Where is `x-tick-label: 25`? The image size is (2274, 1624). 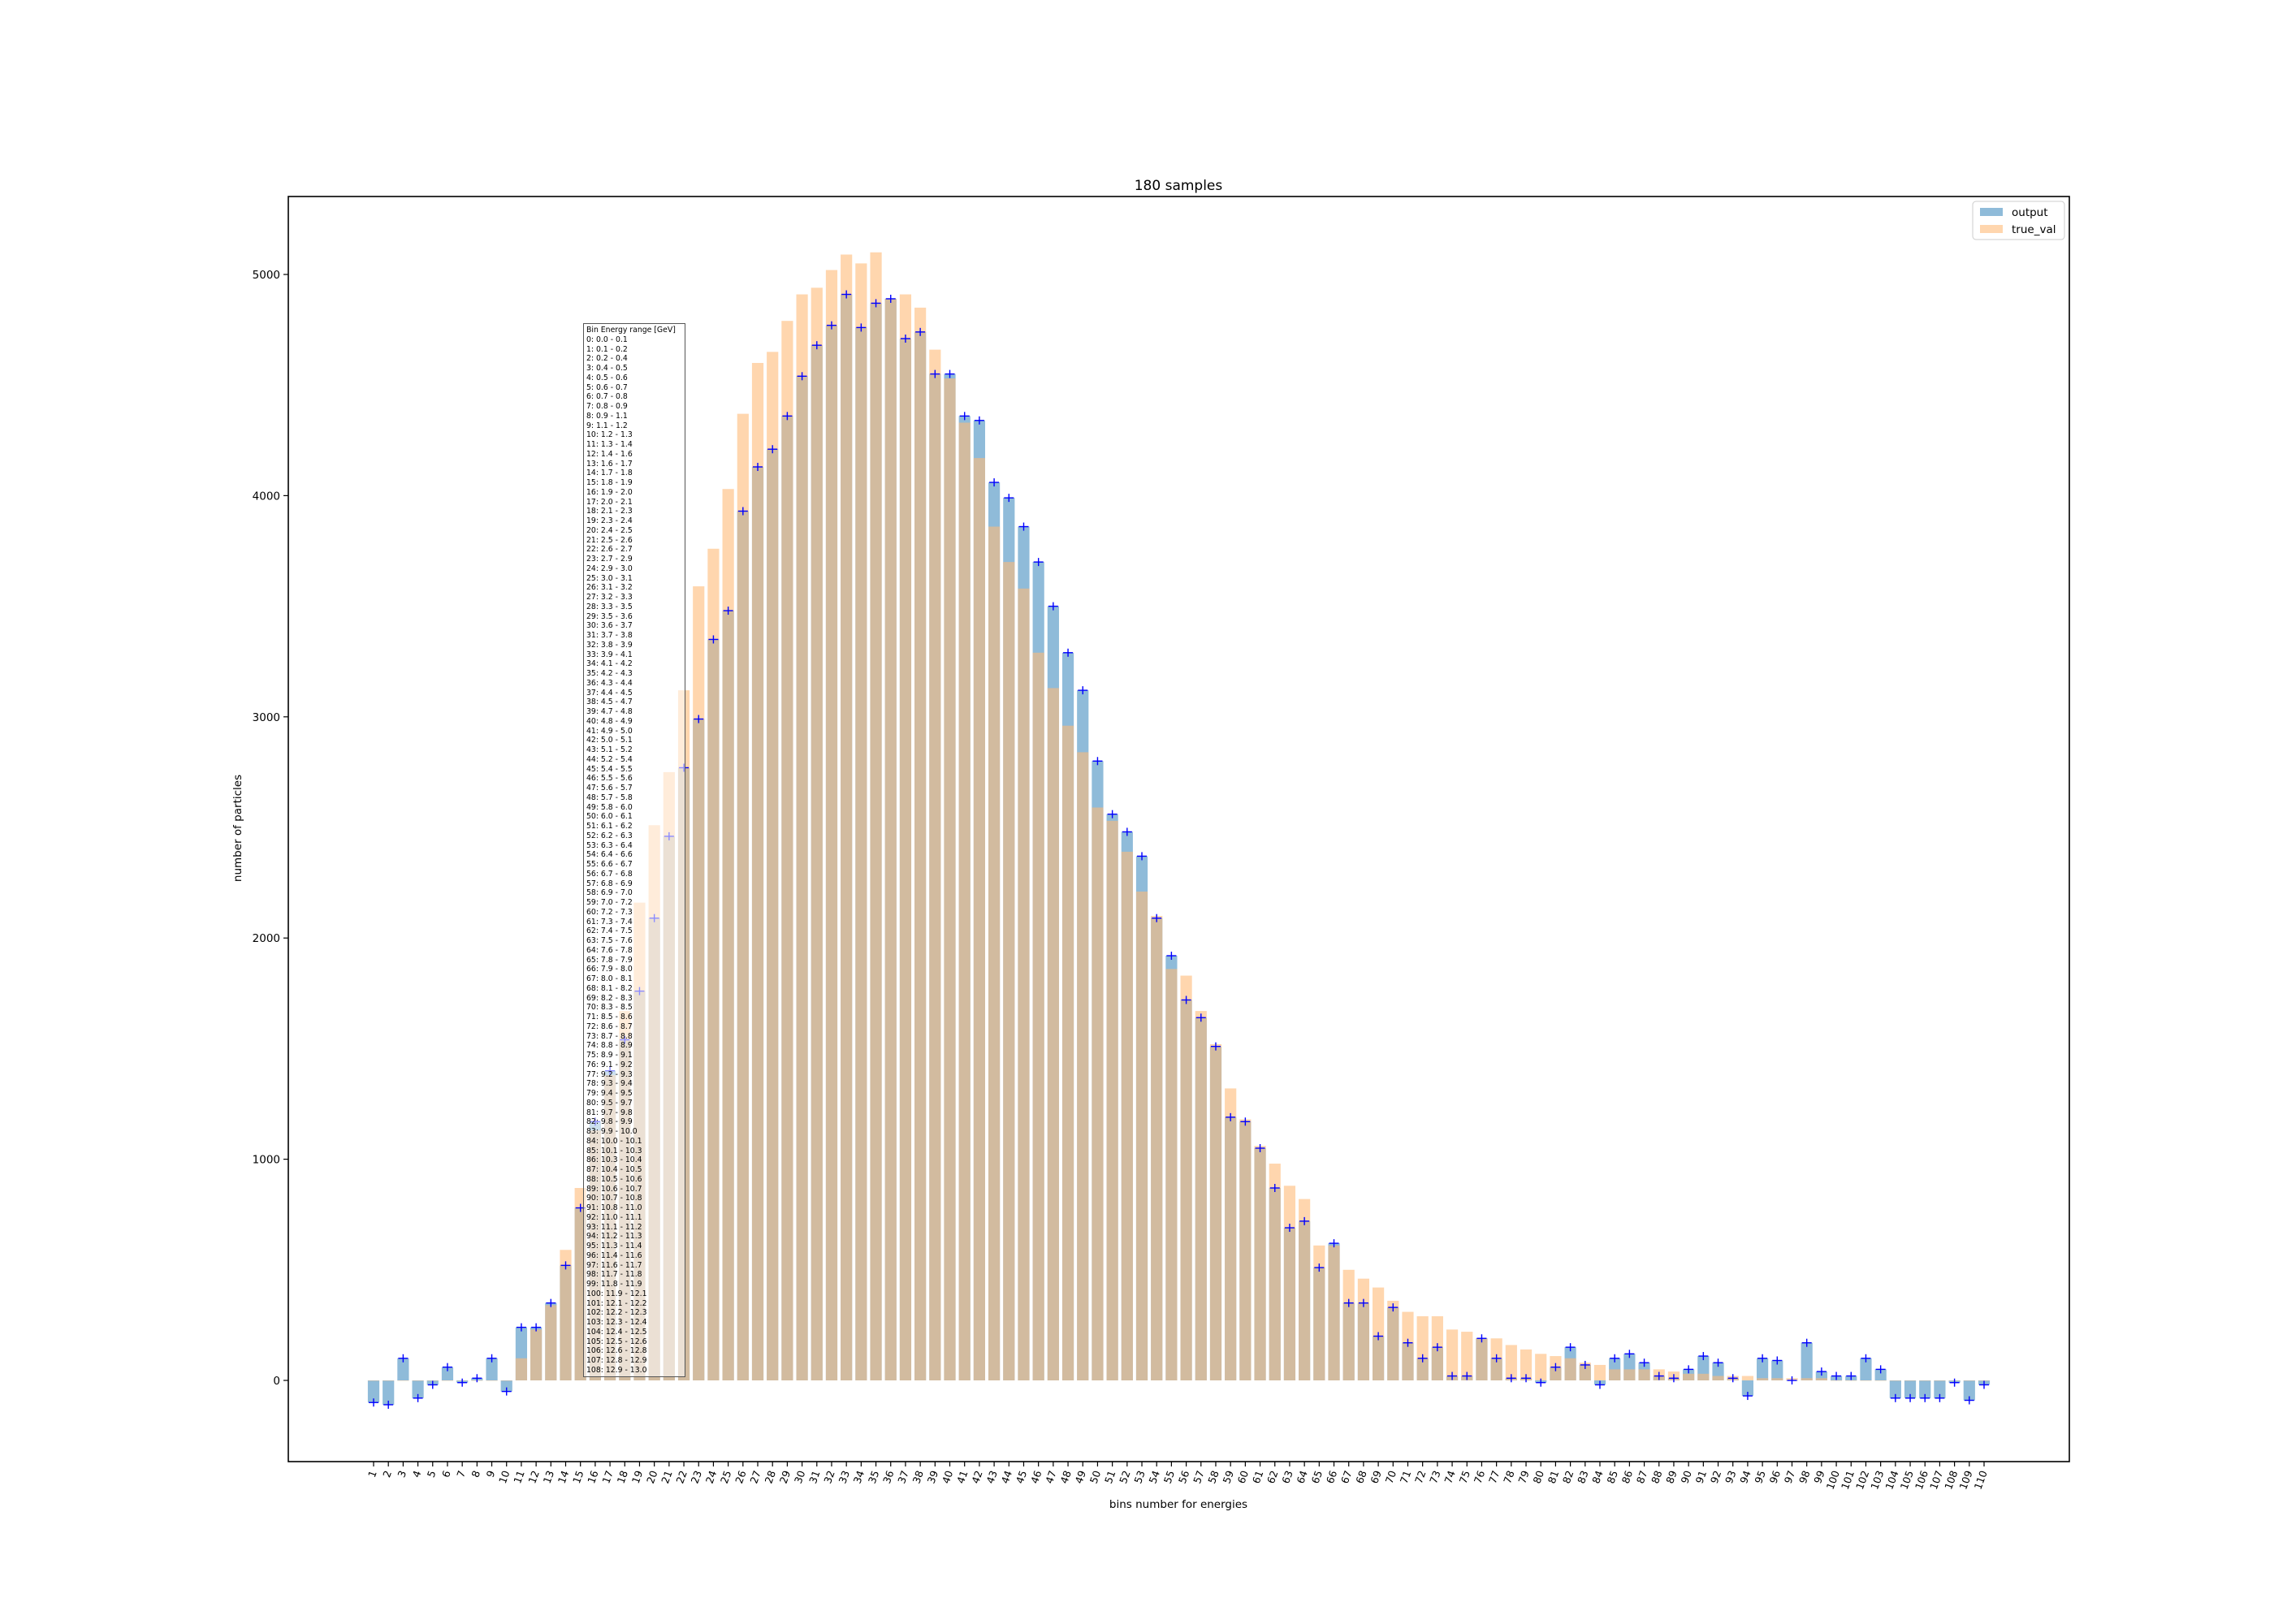 x-tick-label: 25 is located at coordinates (726, 1477).